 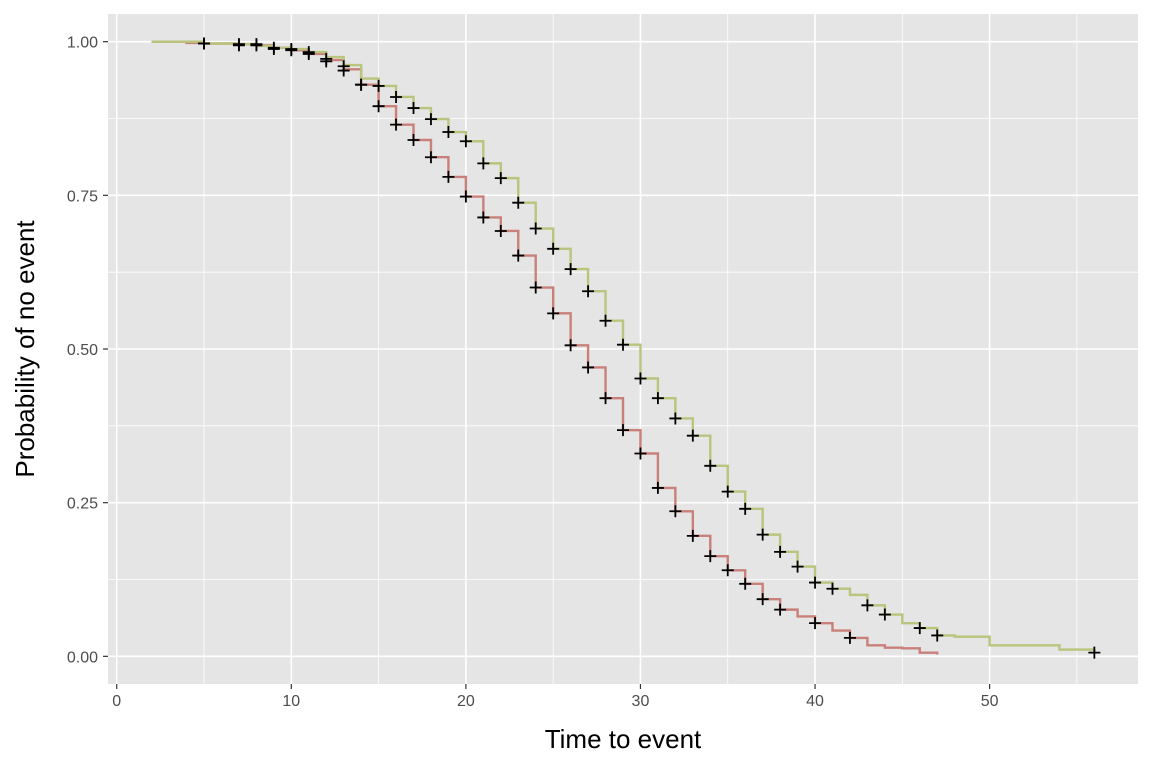 What do you see at coordinates (82, 657) in the screenshot?
I see `y-tick-label: 0.00` at bounding box center [82, 657].